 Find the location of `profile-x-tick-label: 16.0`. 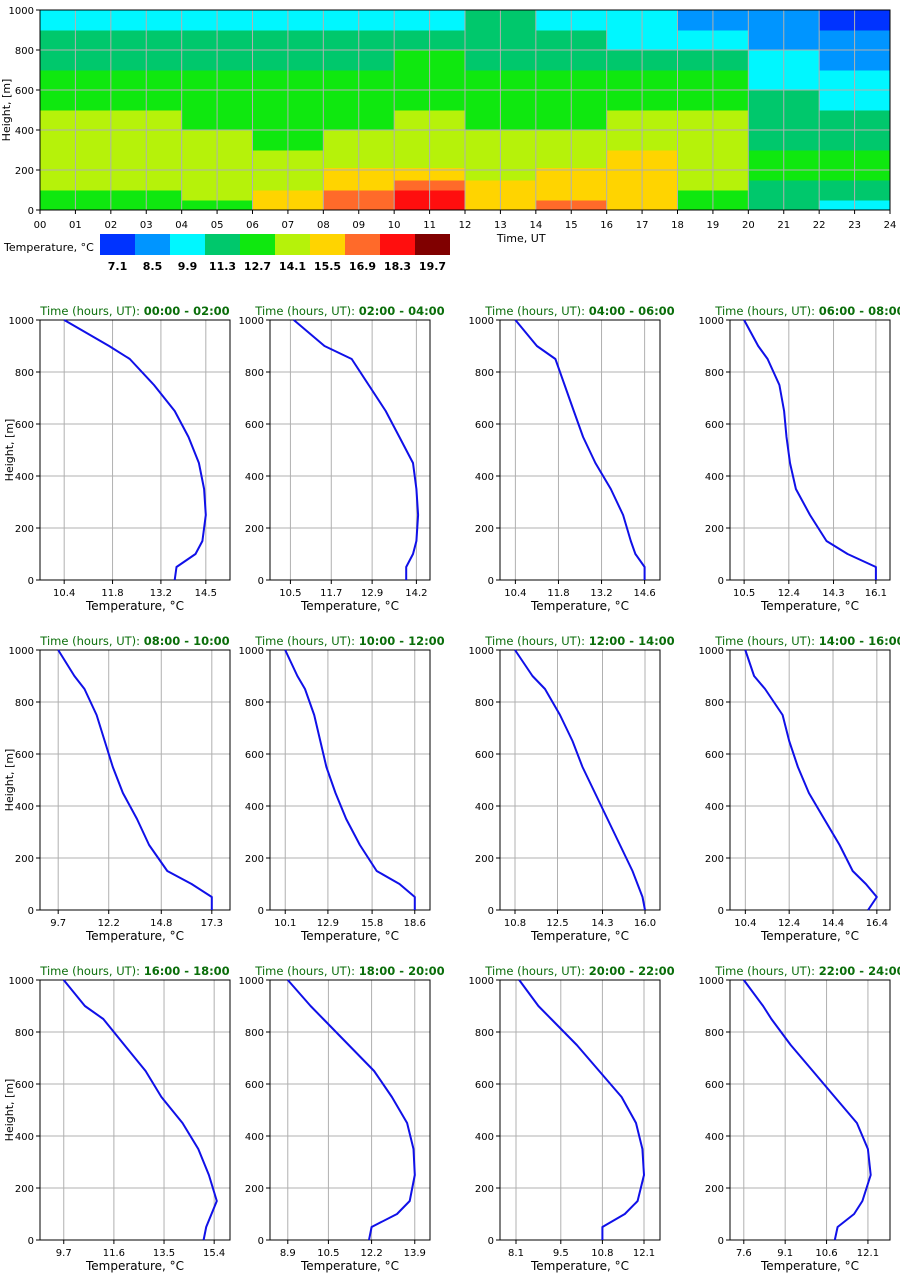

profile-x-tick-label: 16.0 is located at coordinates (645, 923).